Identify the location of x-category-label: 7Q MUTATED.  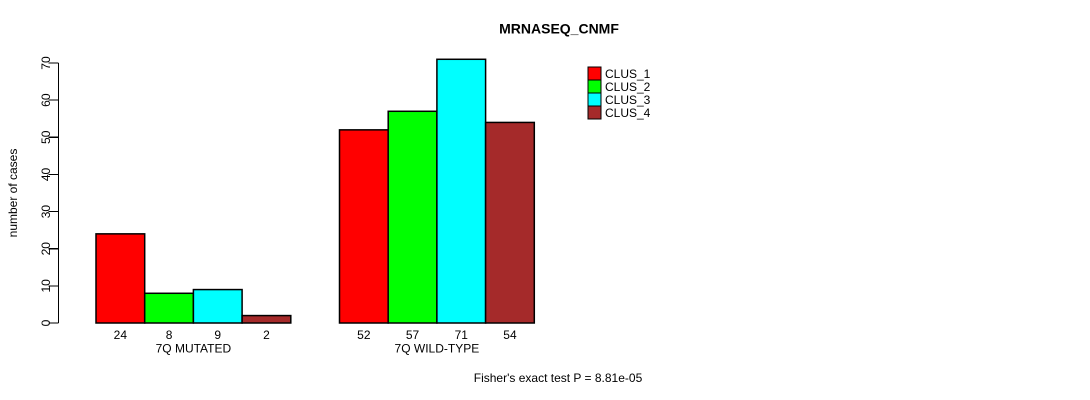
(194, 349).